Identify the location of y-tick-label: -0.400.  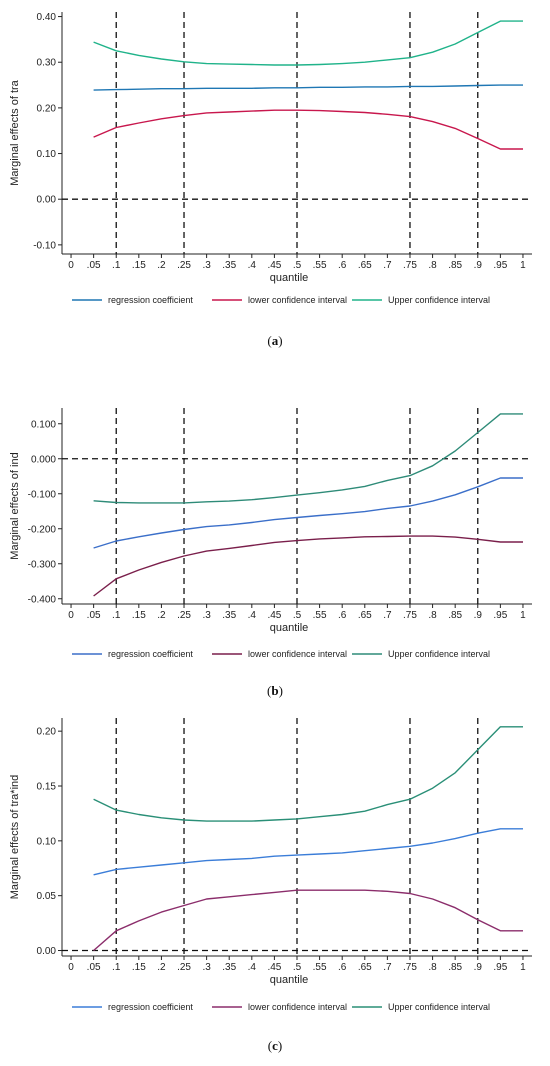
(42, 599).